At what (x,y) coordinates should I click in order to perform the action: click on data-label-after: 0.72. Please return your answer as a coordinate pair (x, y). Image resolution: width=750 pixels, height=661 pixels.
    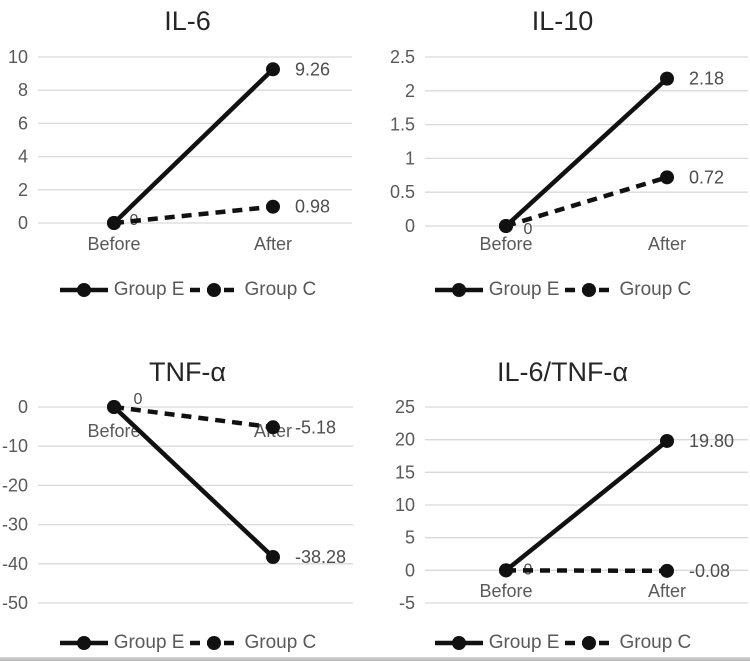
    Looking at the image, I should click on (706, 177).